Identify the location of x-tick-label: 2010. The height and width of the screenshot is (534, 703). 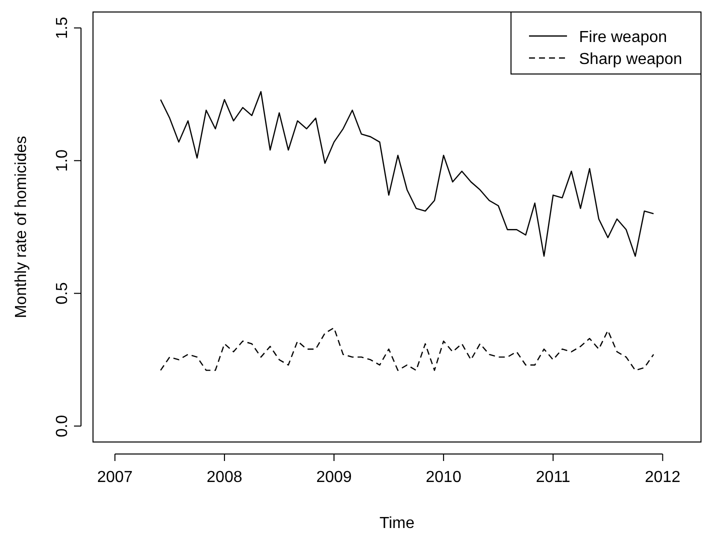
(444, 477).